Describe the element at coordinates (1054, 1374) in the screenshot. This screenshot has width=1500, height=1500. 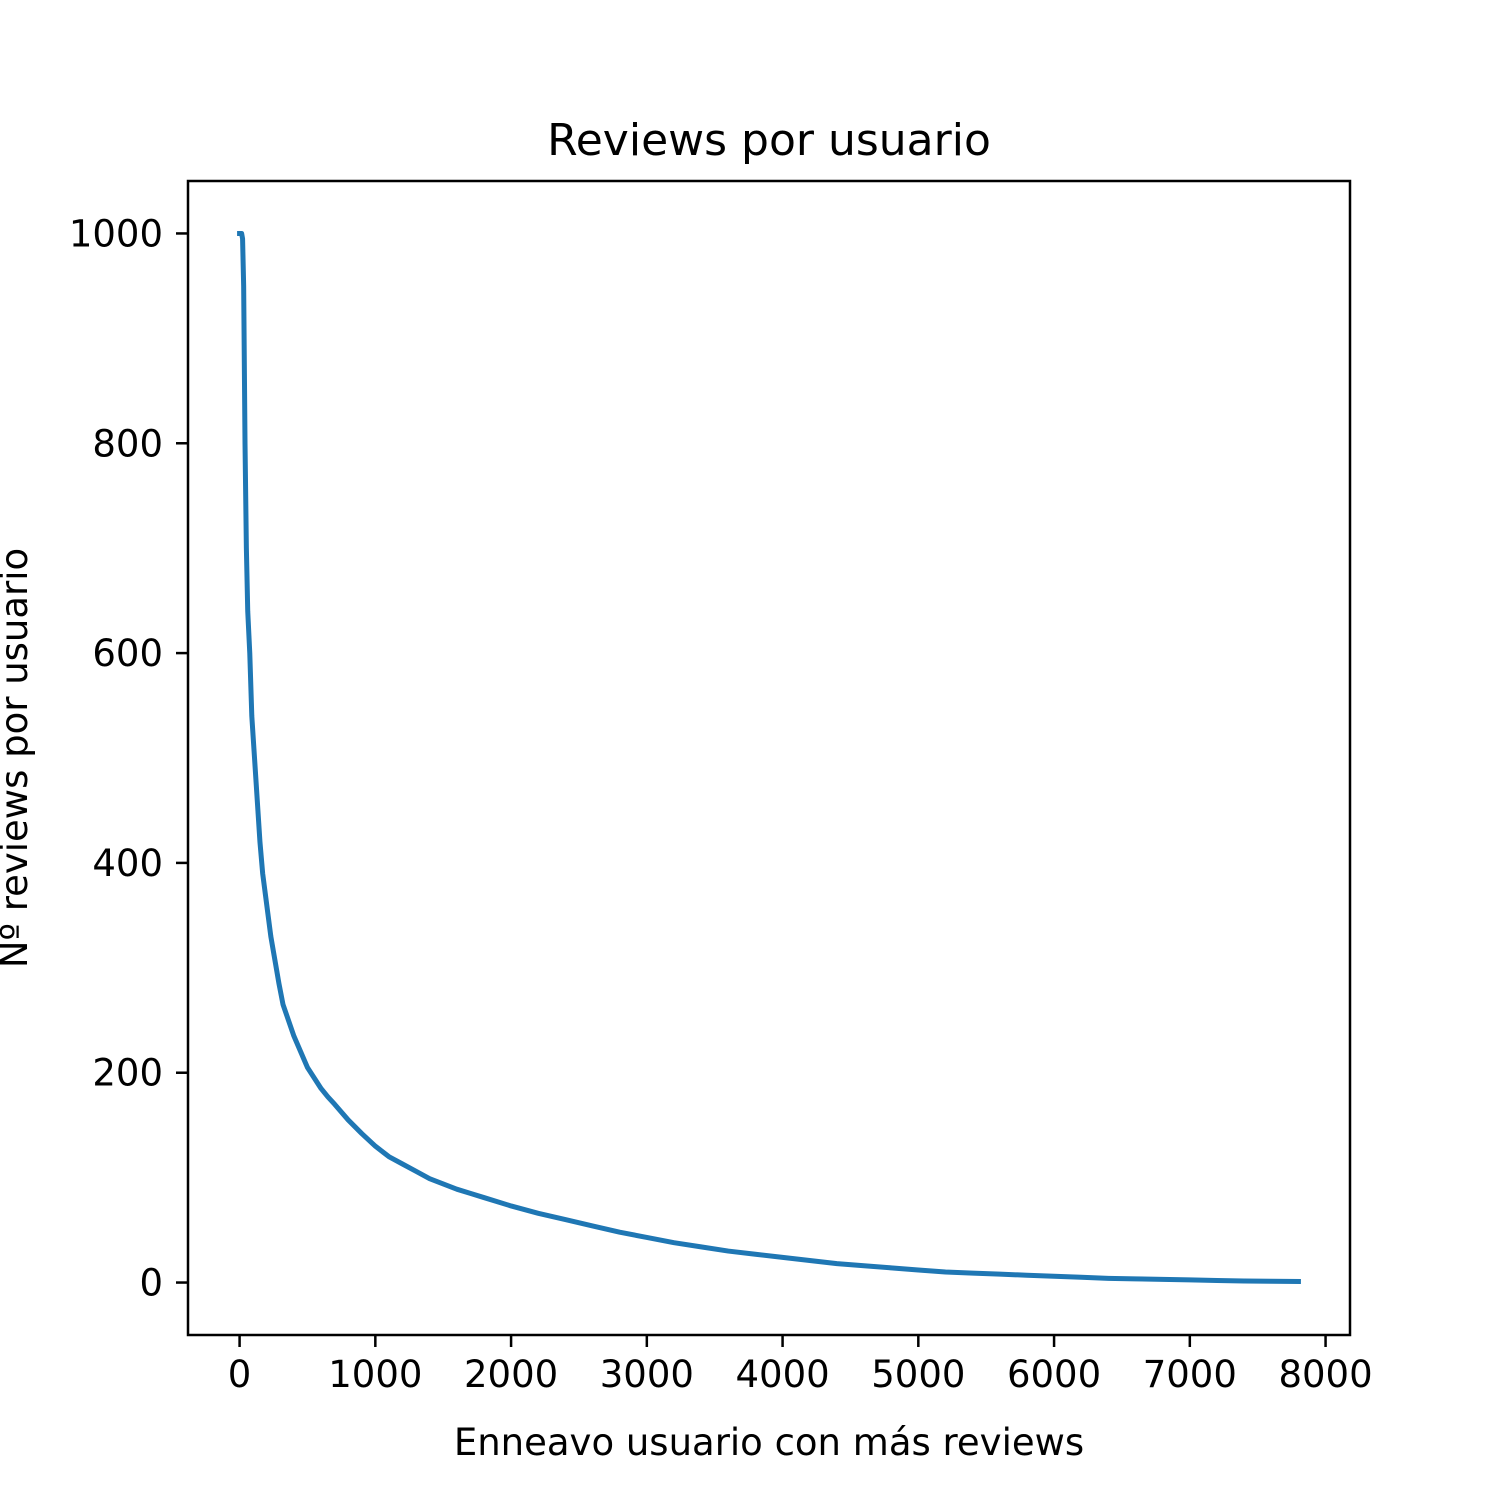
I see `x-tick-label: 6000` at that location.